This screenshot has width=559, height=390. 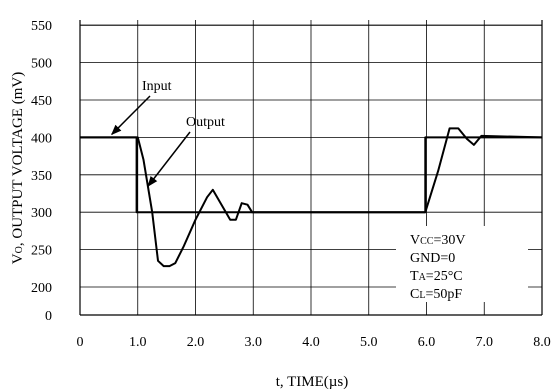 I want to click on y-tick-label: 250, so click(x=41, y=251).